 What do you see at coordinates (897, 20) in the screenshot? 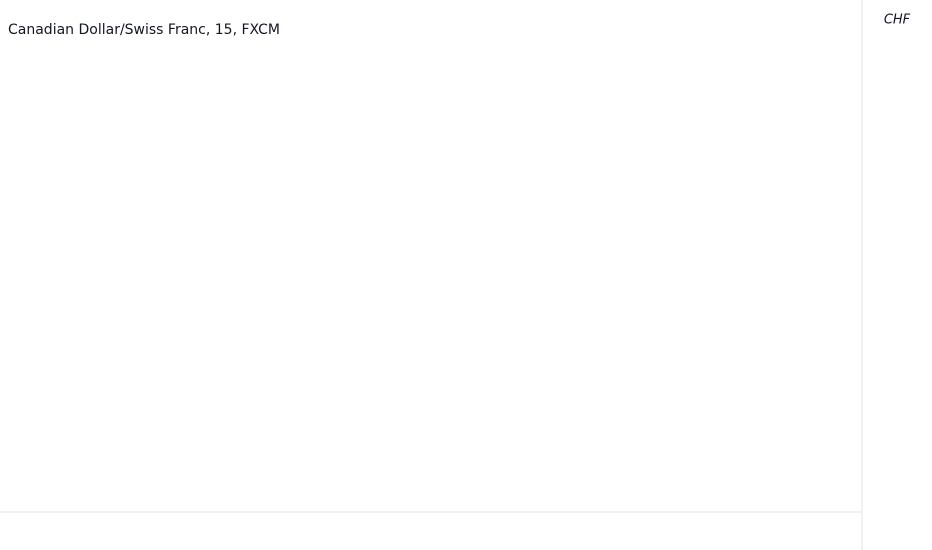
I see `currency-label: CHF` at bounding box center [897, 20].